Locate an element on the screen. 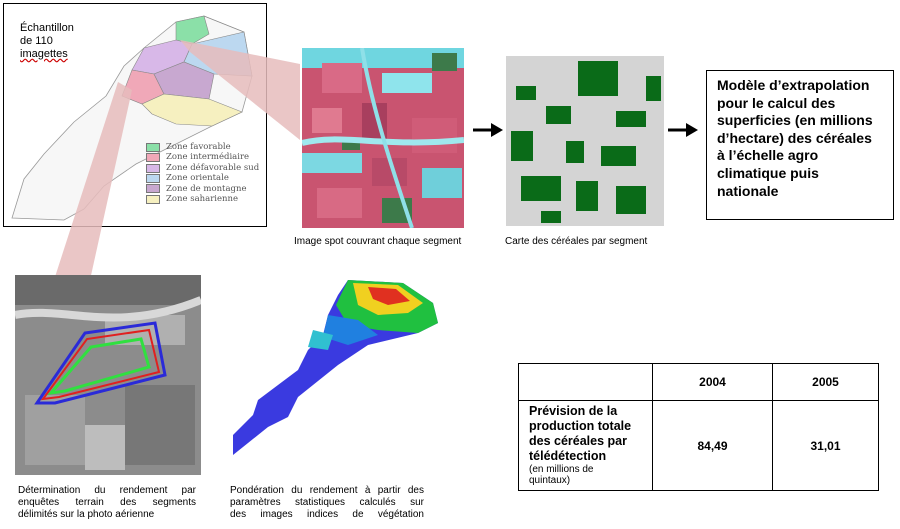 Image resolution: width=900 pixels, height=529 pixels. table-corner-cell is located at coordinates (585, 382).